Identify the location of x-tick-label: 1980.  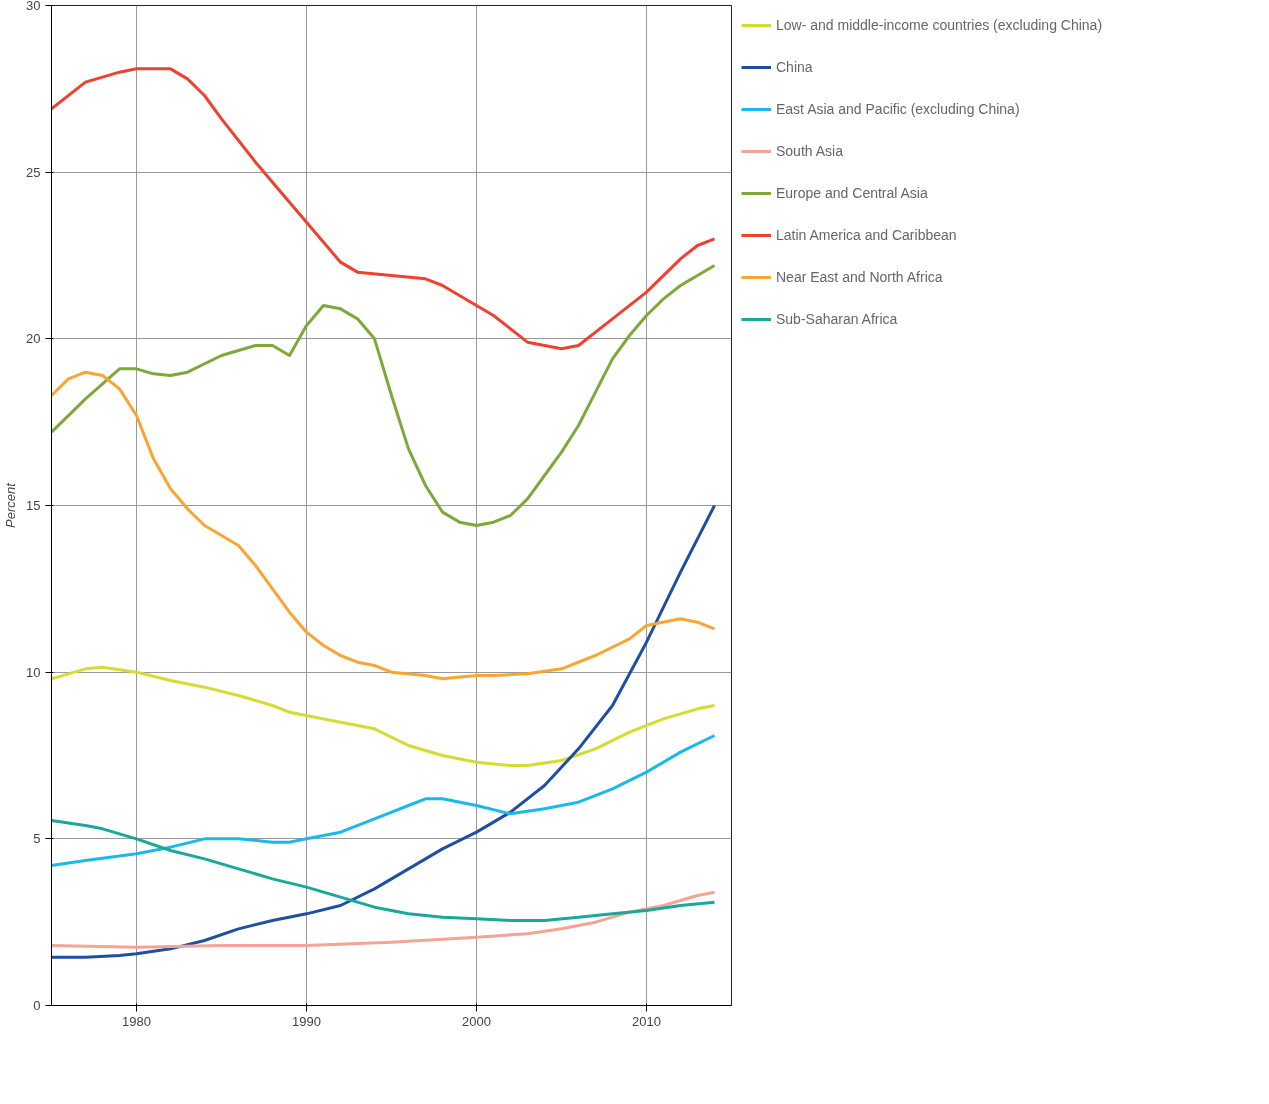
(136, 1021).